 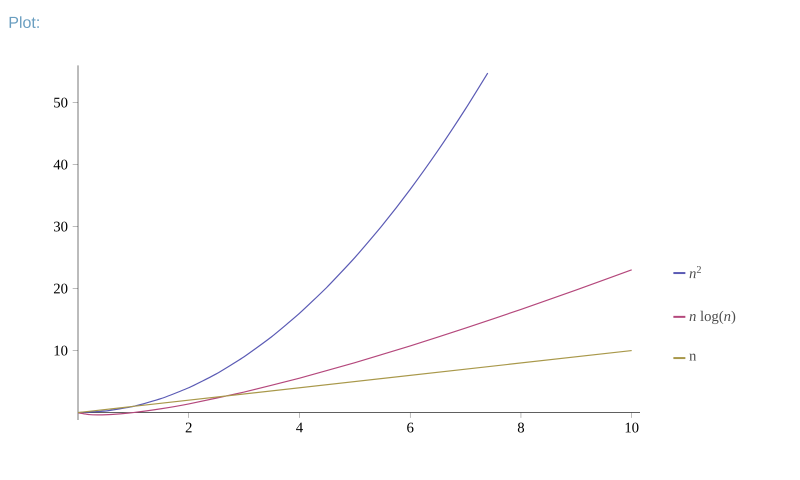 I want to click on legend-label: n log(n), so click(x=713, y=317).